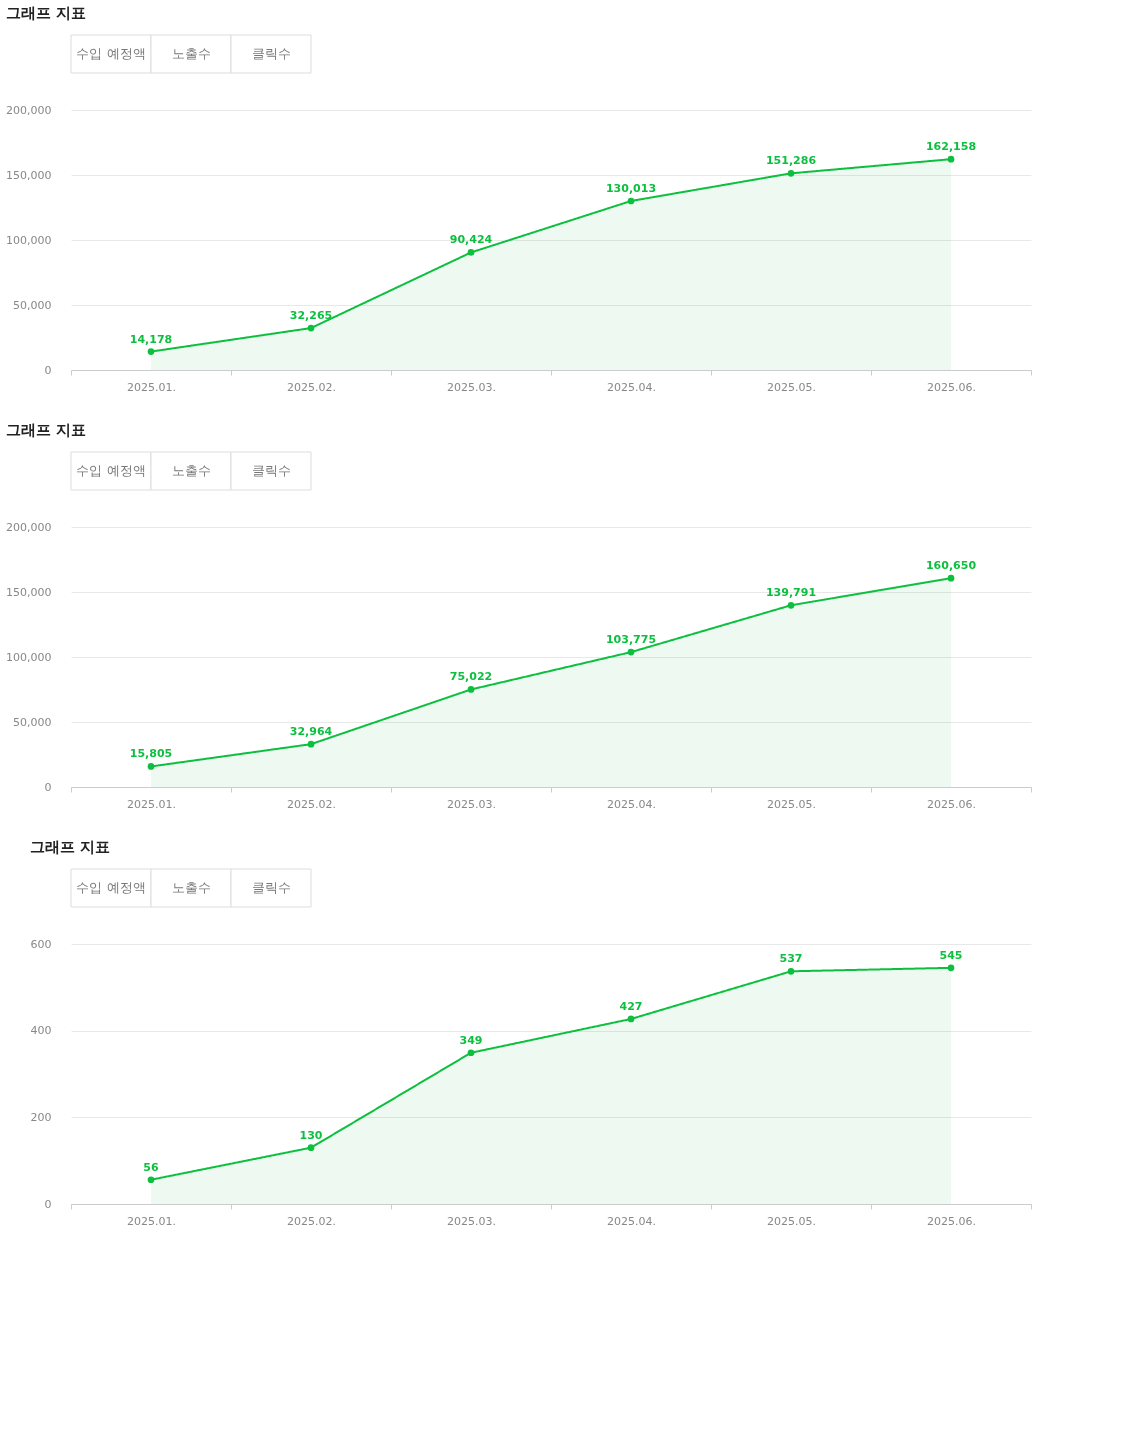 The height and width of the screenshot is (1432, 1146). What do you see at coordinates (311, 732) in the screenshot?
I see `data-label: 32,964` at bounding box center [311, 732].